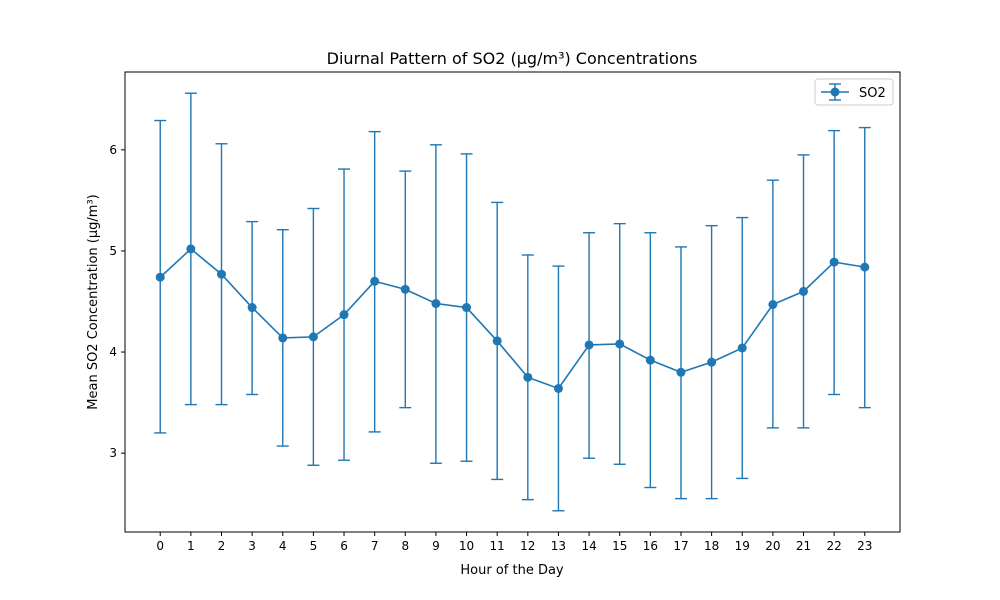 Image resolution: width=1000 pixels, height=600 pixels. I want to click on x-axis: 0 1 2 3 4 5 6 7 8 9 10 11 12 13 14 15 16 17 18 19 20 21 22 23, so click(514, 542).